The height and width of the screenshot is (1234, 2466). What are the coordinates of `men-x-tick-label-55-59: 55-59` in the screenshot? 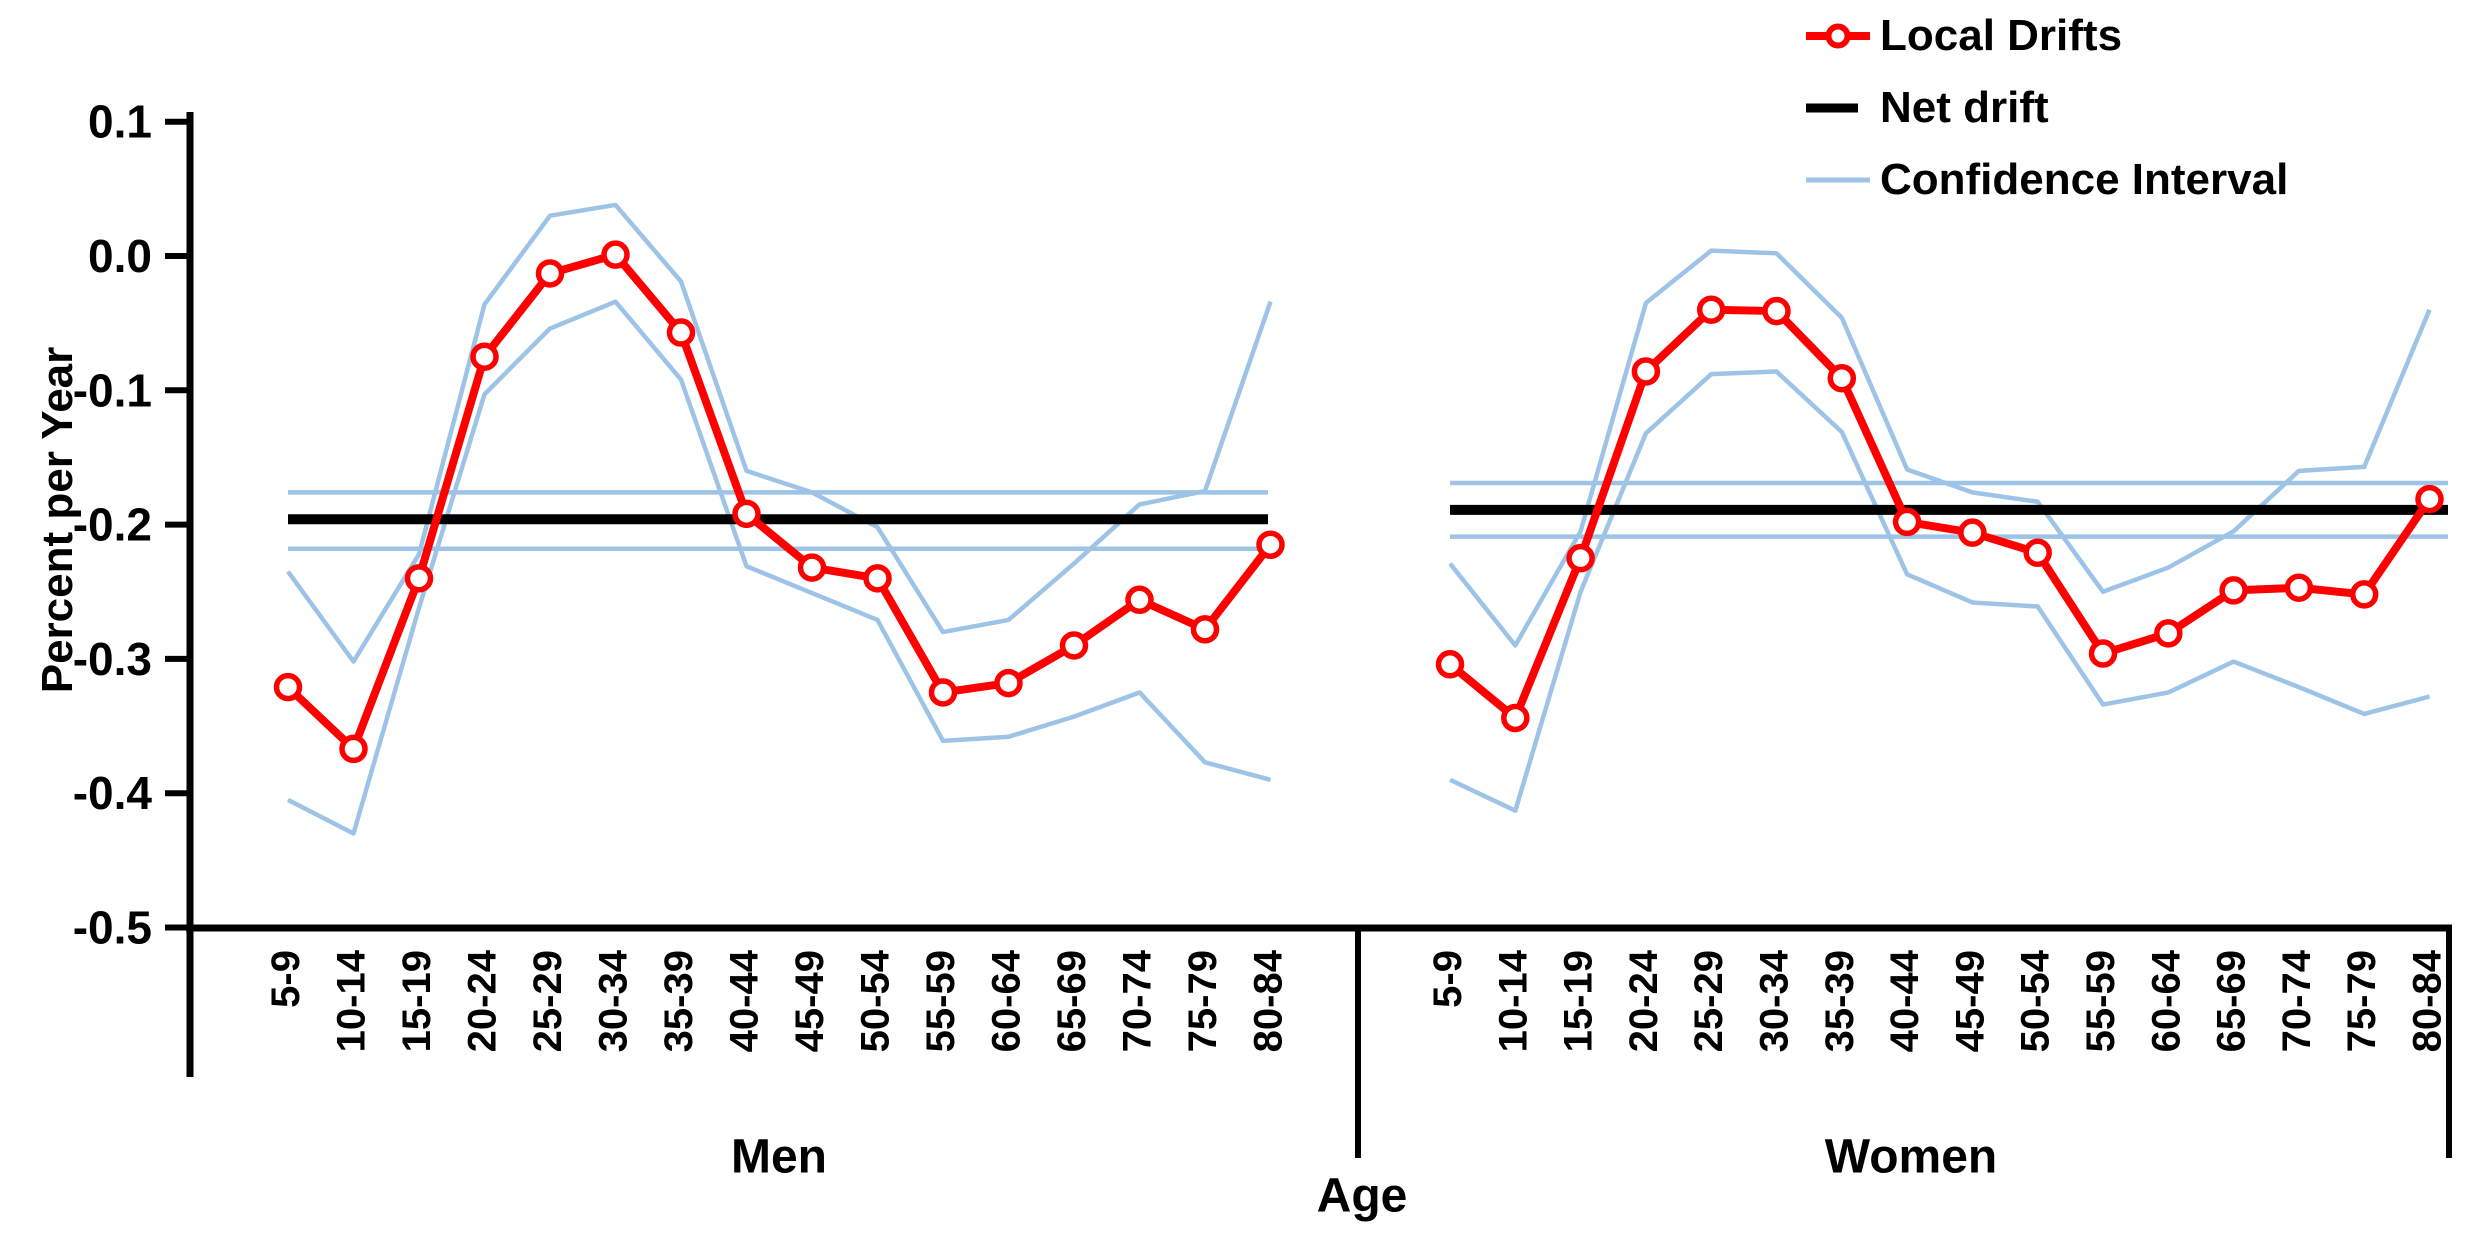 It's located at (941, 1001).